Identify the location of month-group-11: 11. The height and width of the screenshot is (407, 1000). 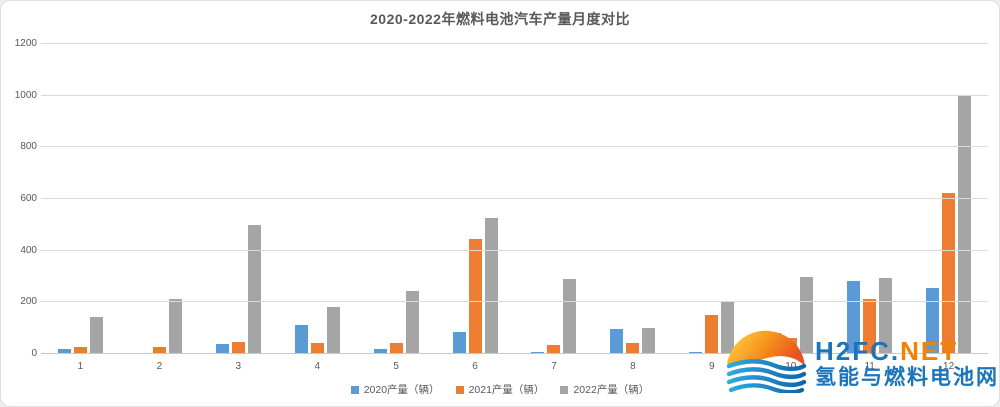
(869, 208).